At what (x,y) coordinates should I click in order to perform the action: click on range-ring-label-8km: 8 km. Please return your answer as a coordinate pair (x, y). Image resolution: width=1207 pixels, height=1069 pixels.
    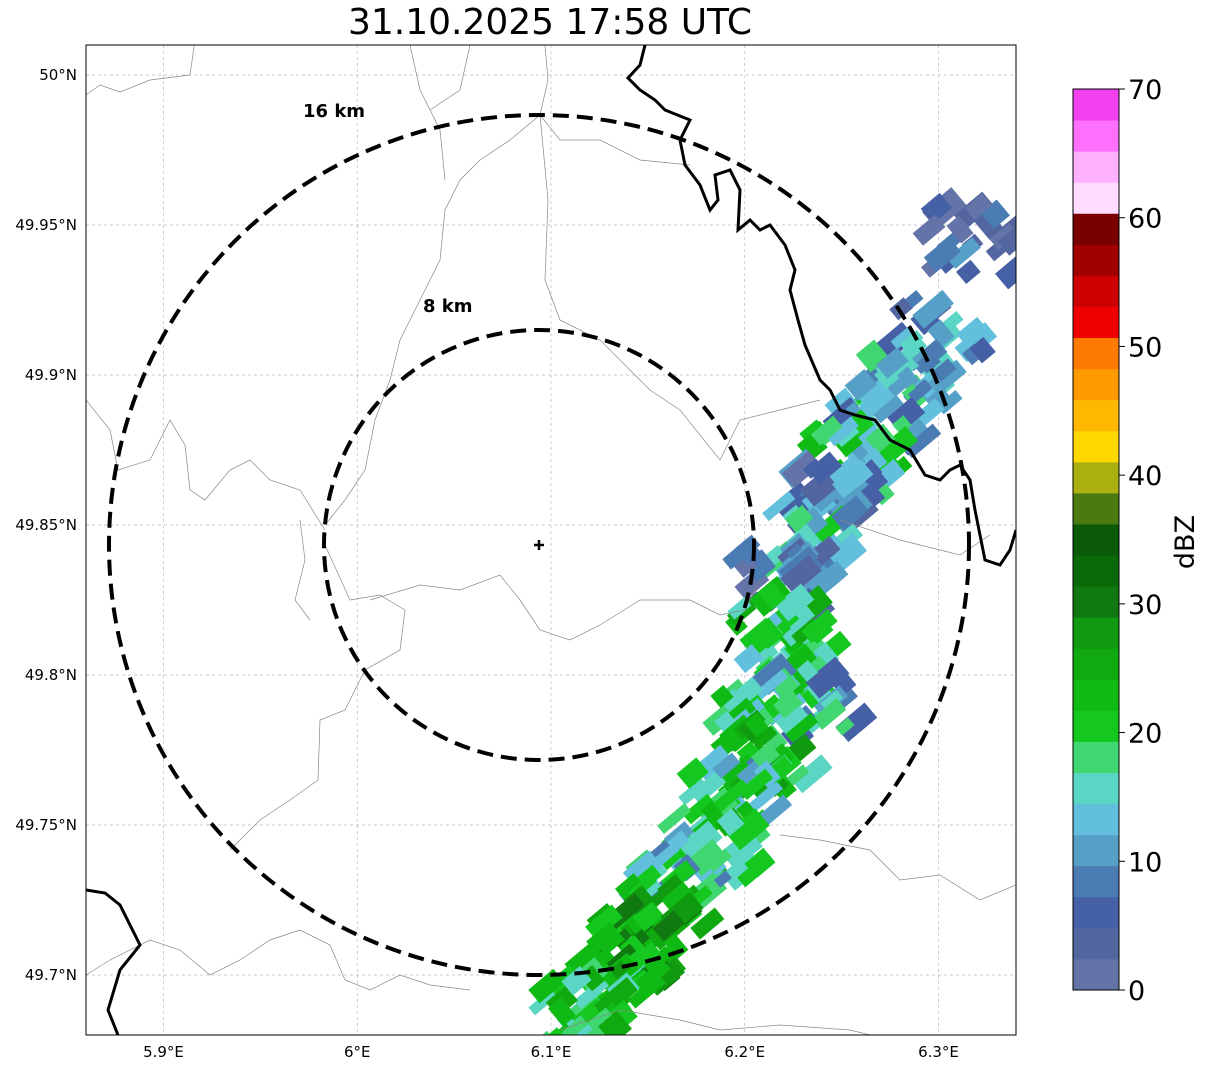
    Looking at the image, I should click on (448, 306).